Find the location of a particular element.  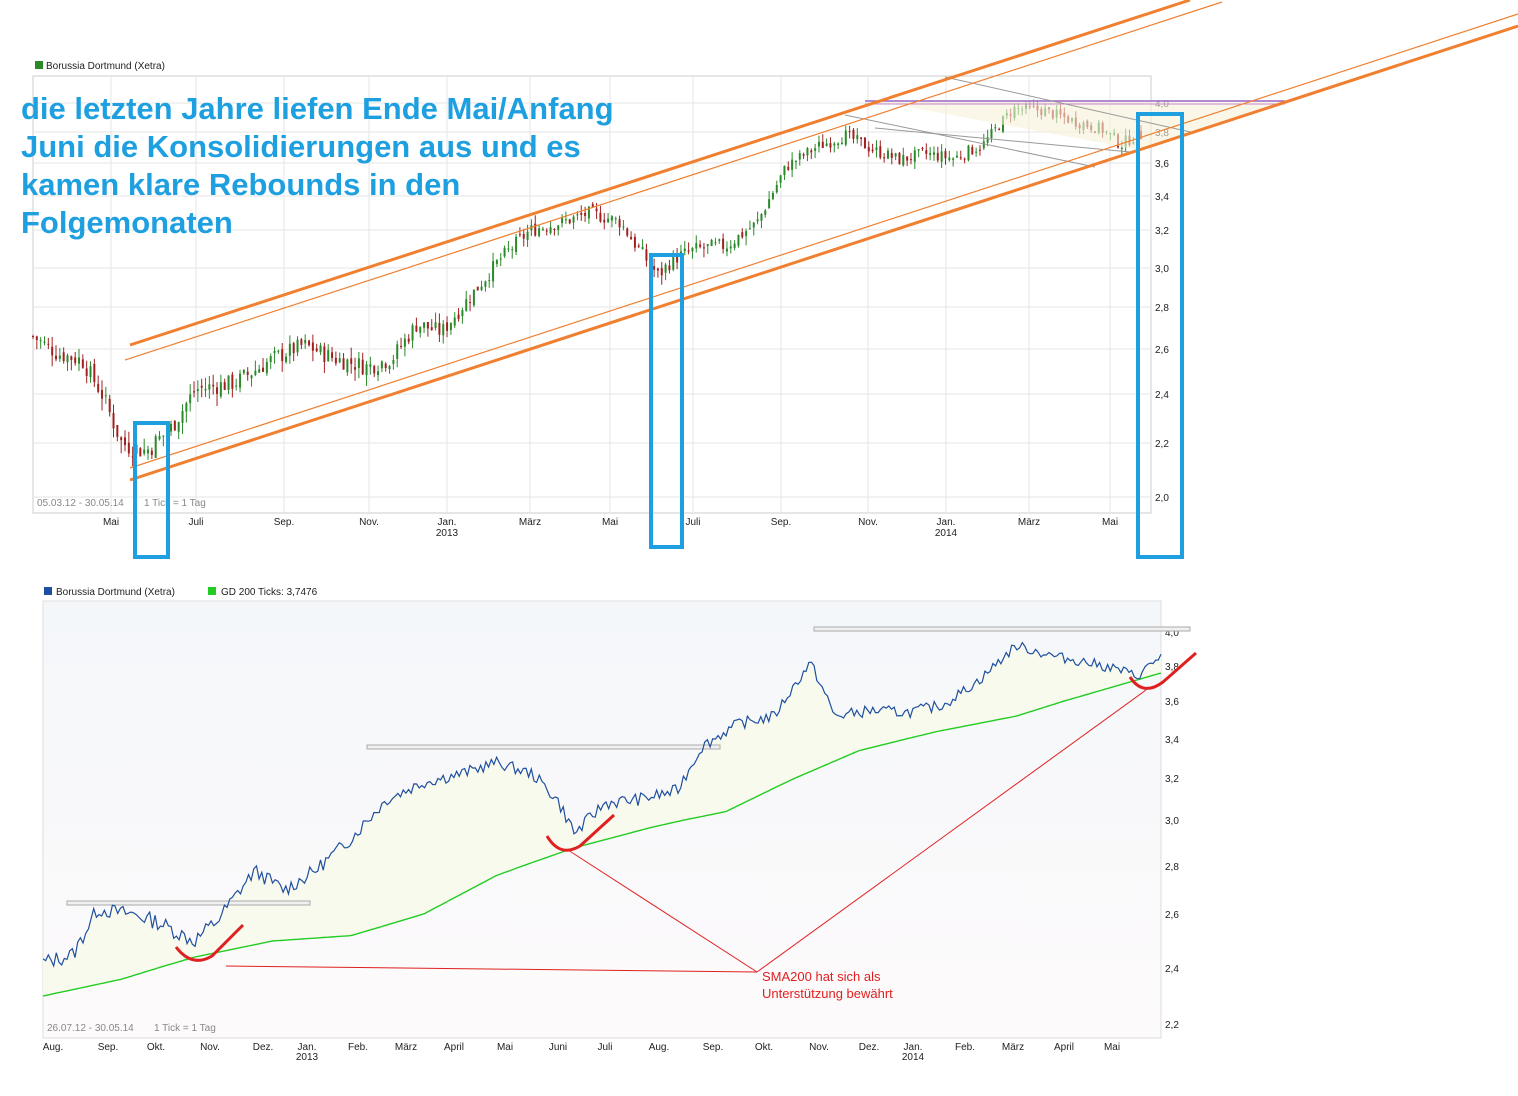

top-x-tick-label: Sep. is located at coordinates (284, 522).